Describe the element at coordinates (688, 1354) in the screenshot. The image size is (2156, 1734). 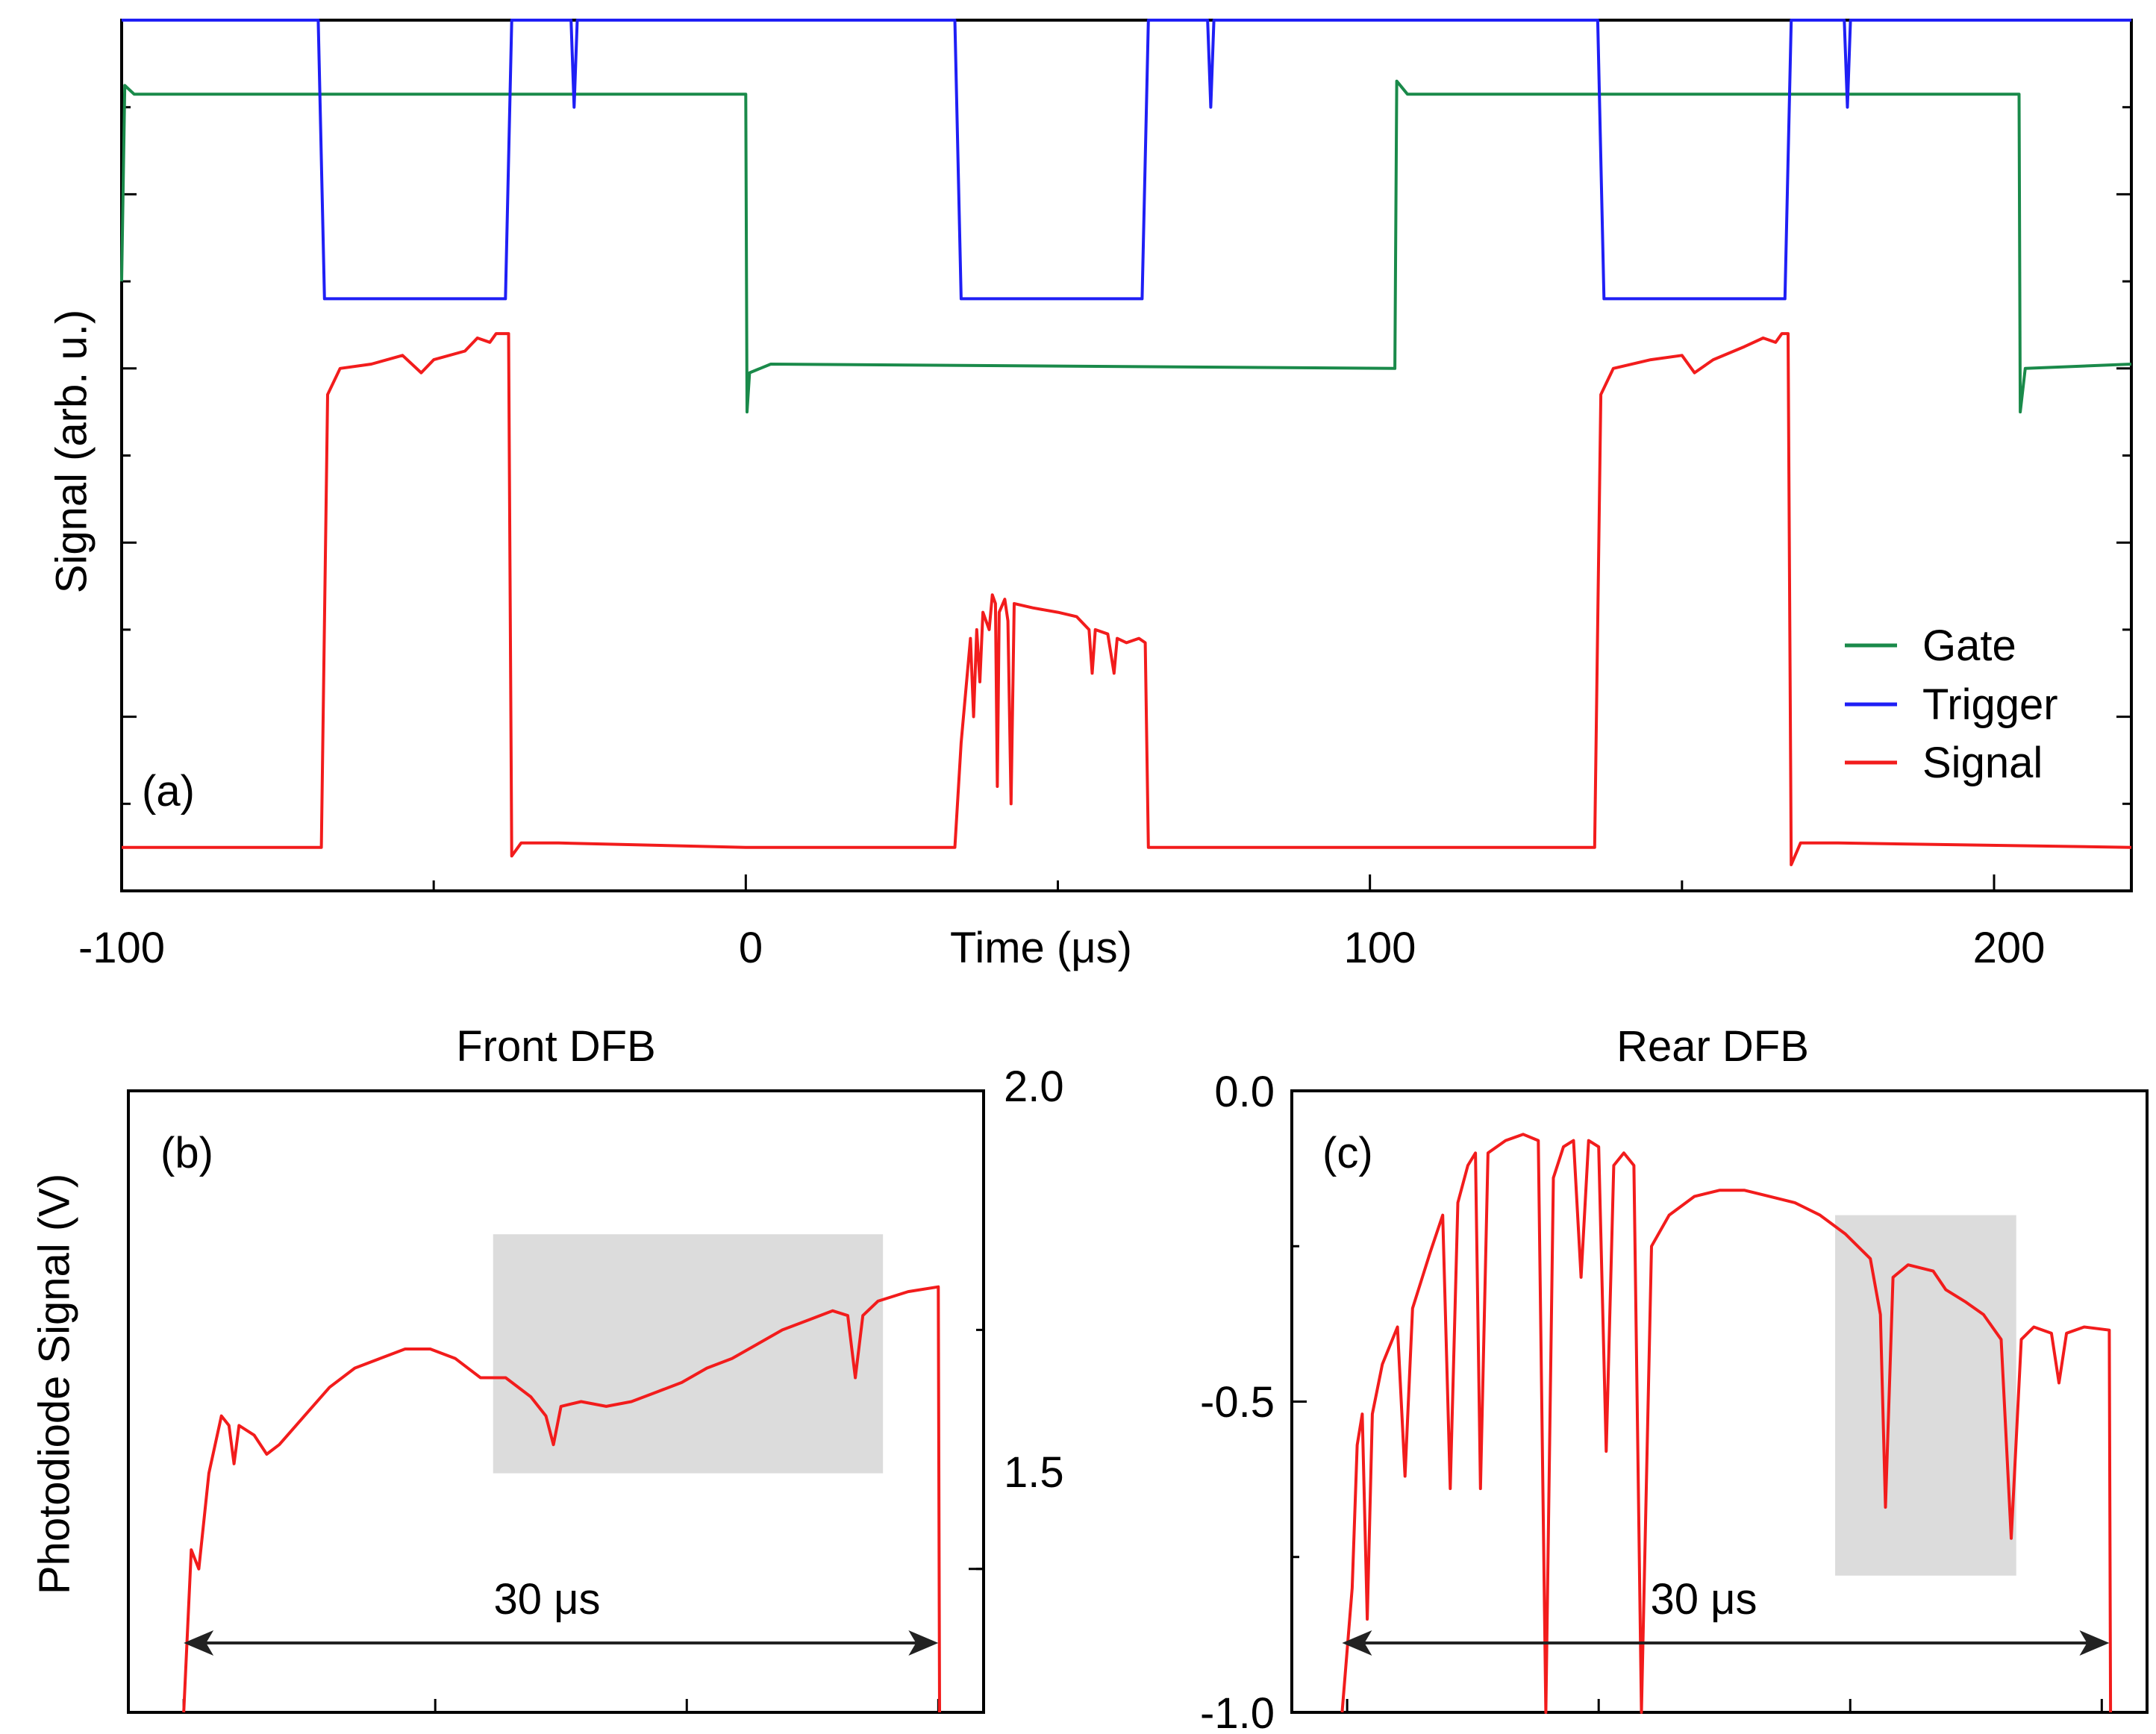
I see `panel-b-highlight-region` at that location.